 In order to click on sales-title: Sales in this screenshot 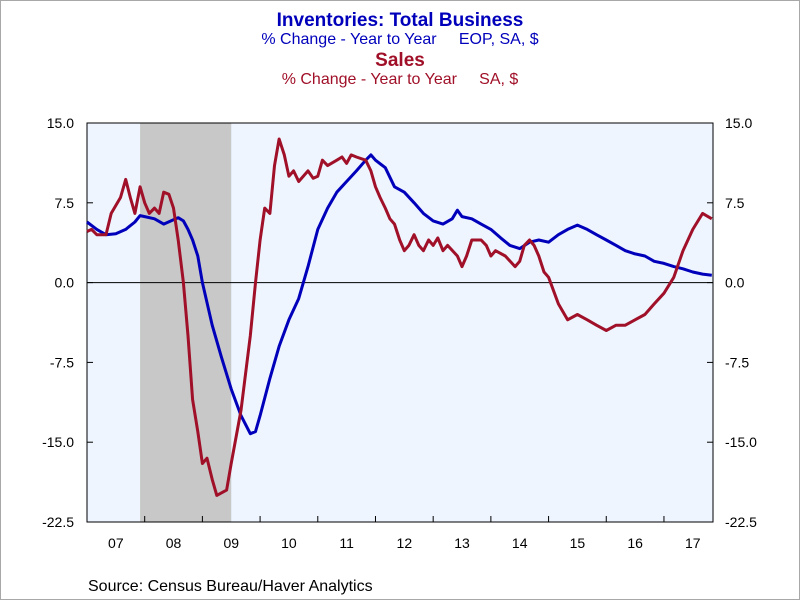, I will do `click(400, 60)`.